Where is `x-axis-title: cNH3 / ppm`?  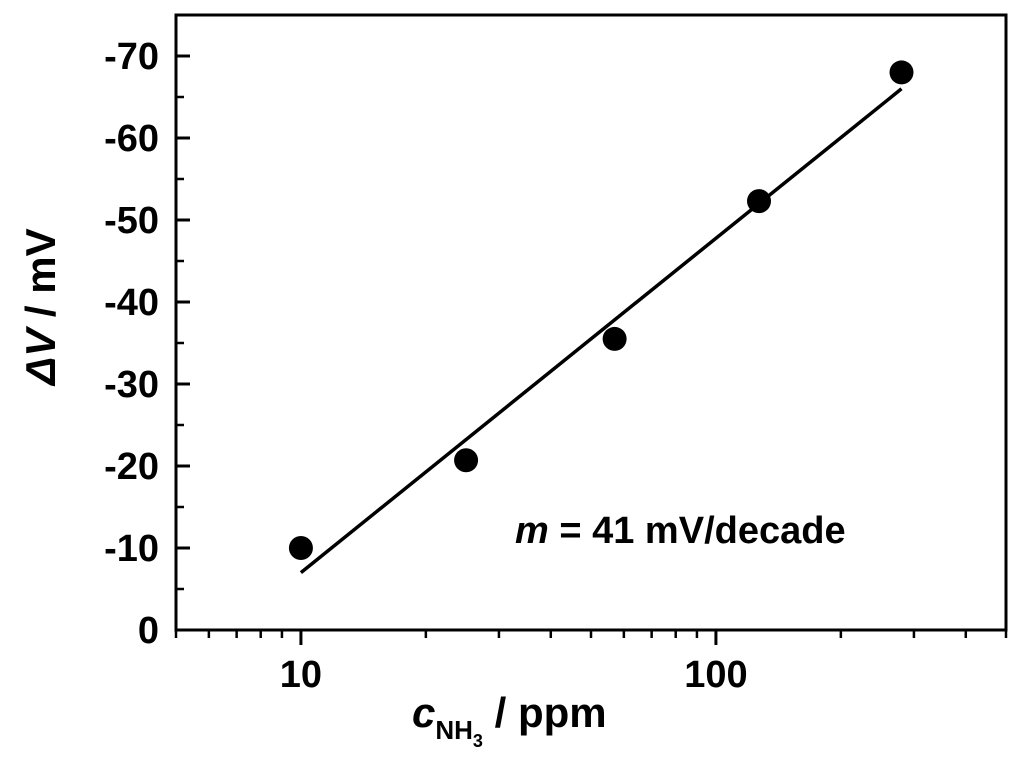 x-axis-title: cNH3 / ppm is located at coordinates (509, 720).